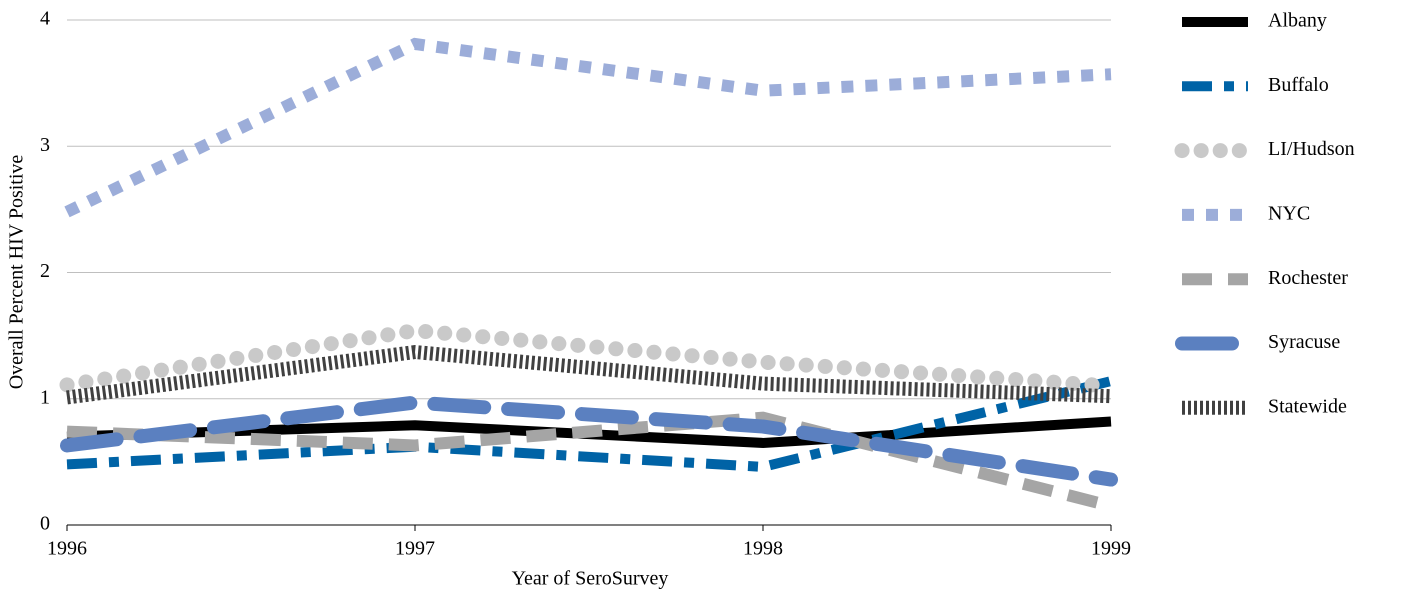 The width and height of the screenshot is (1409, 598). Describe the element at coordinates (590, 579) in the screenshot. I see `x-axis-title: Year of SeroSurvey` at that location.